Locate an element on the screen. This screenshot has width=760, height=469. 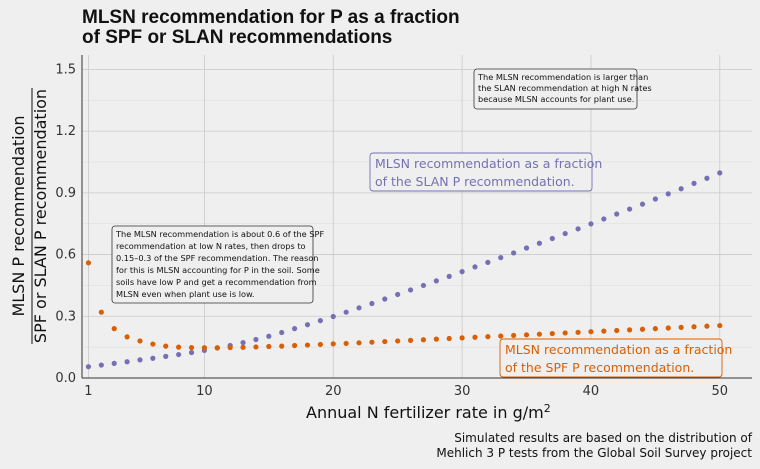
series-label-slan-line-1: MLSN recommendation as a fraction is located at coordinates (488, 163).